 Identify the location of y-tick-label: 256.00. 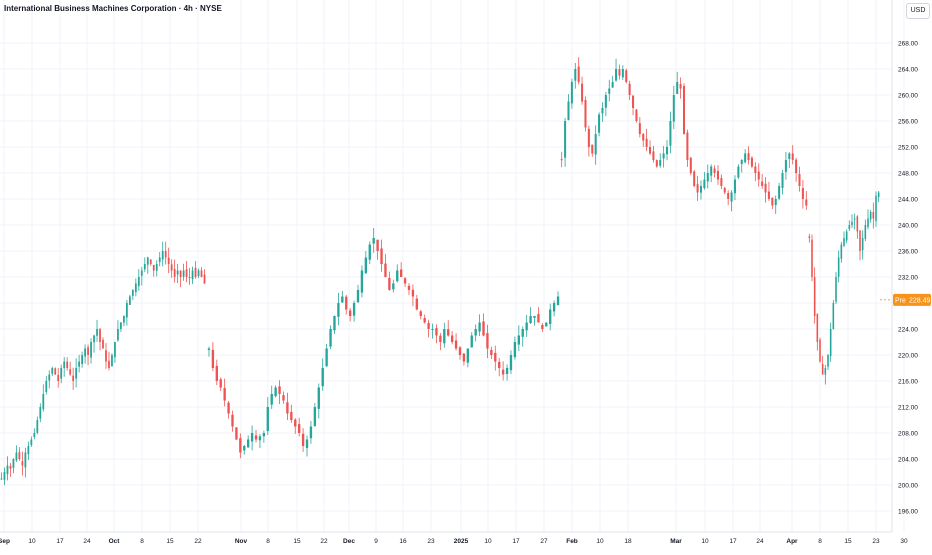
(908, 122).